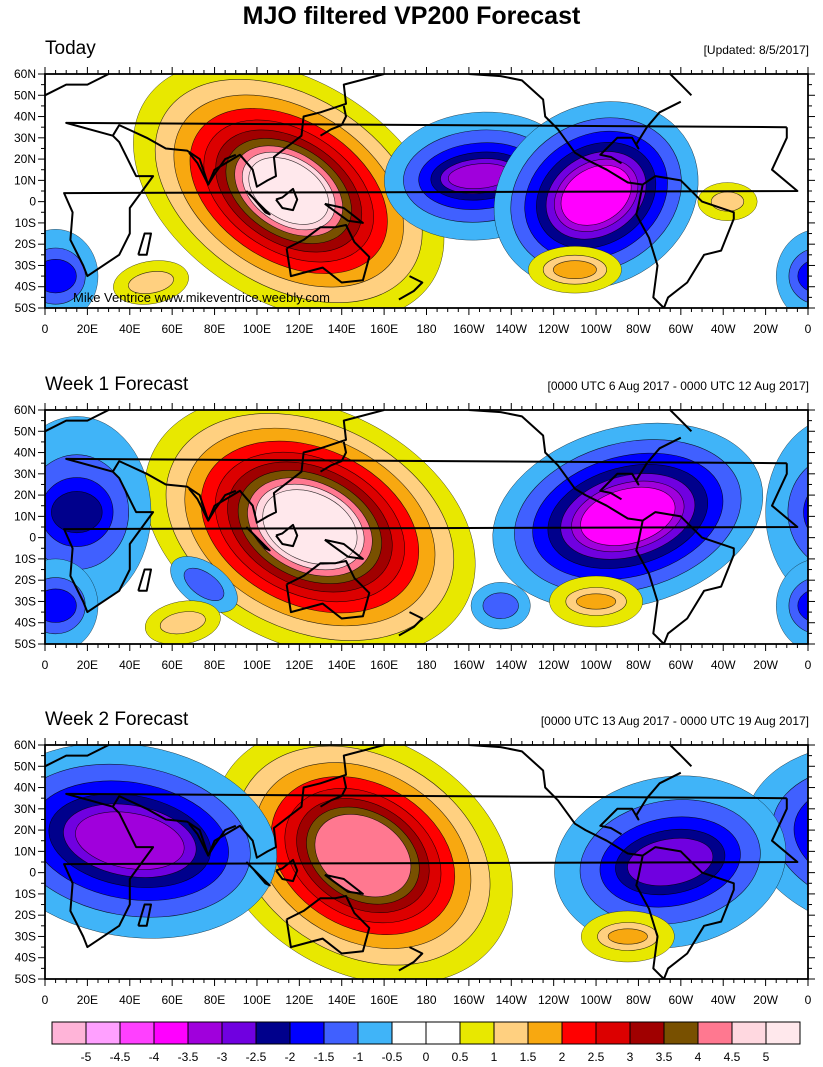  Describe the element at coordinates (214, 665) in the screenshot. I see `lon-tick-label: 80E` at that location.